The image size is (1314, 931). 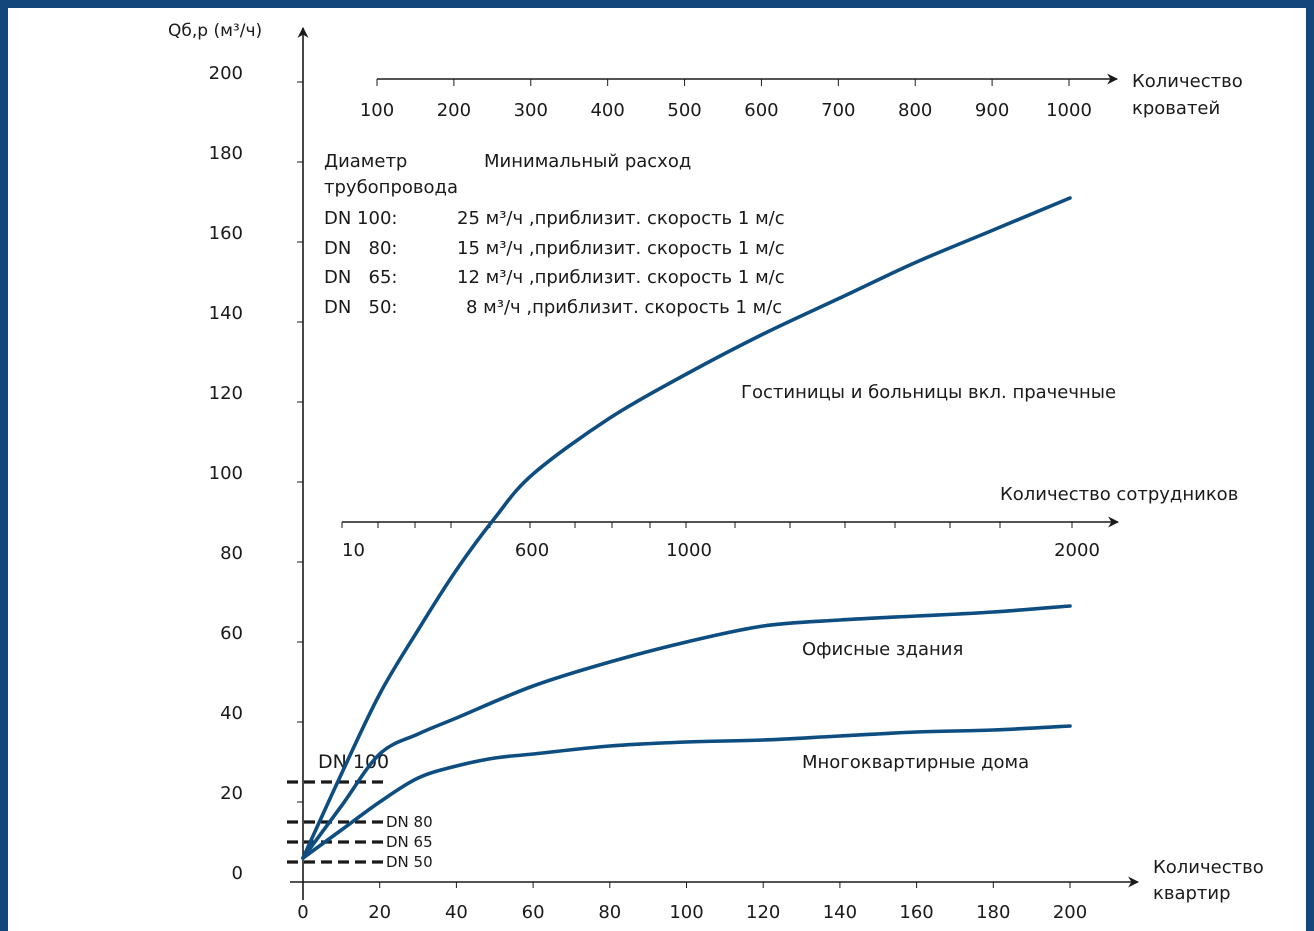 What do you see at coordinates (532, 550) in the screenshot?
I see `employees-tick-label: 600` at bounding box center [532, 550].